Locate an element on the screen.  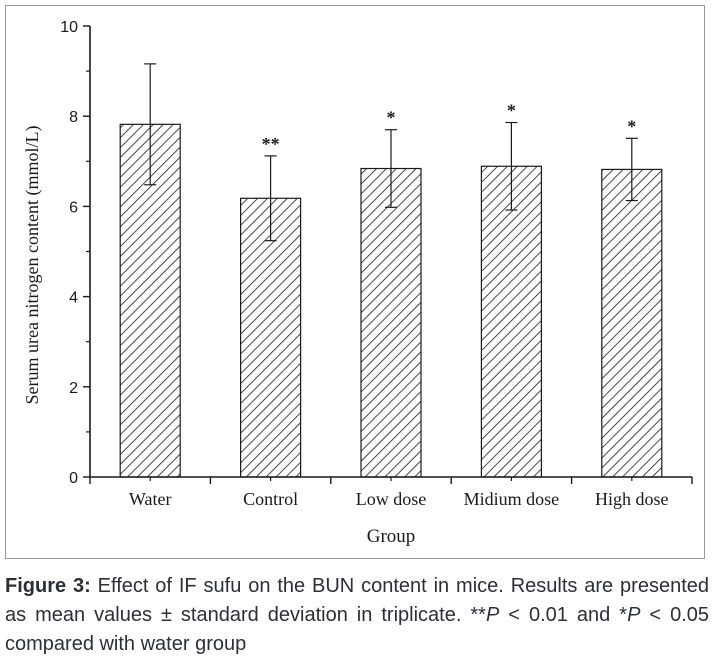
caption-p-symbol-2: P is located at coordinates (634, 615).